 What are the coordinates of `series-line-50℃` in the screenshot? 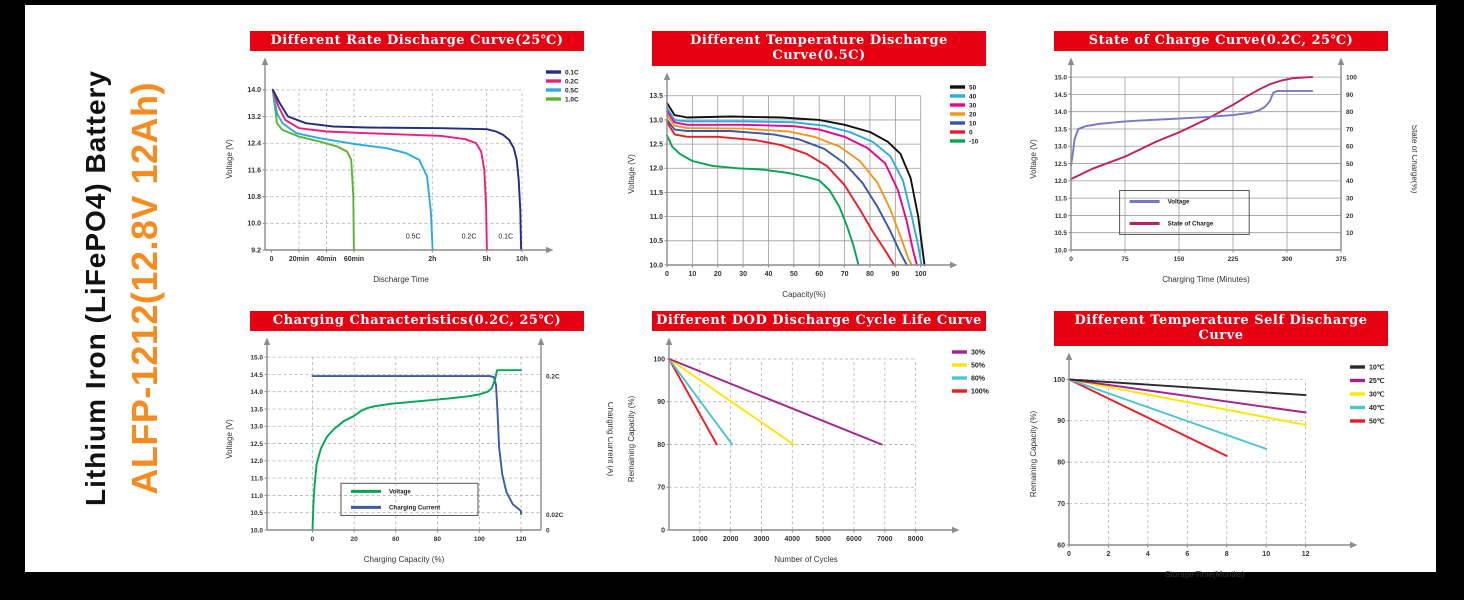 It's located at (1148, 417).